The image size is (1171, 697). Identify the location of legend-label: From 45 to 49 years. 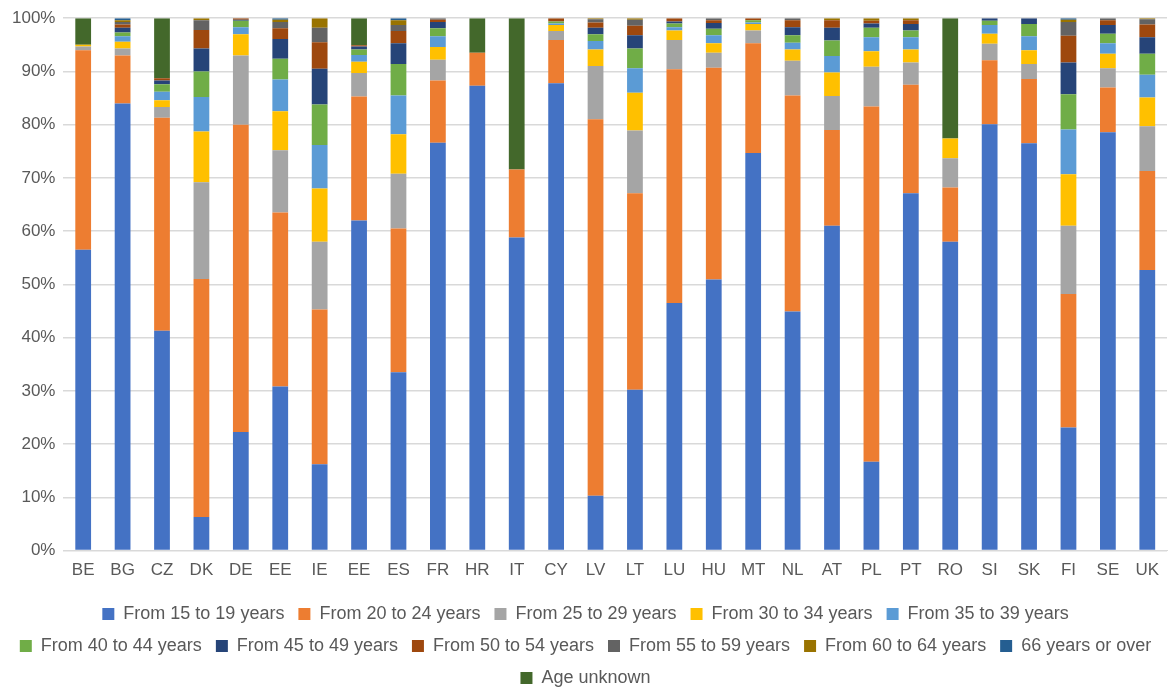
(317, 644).